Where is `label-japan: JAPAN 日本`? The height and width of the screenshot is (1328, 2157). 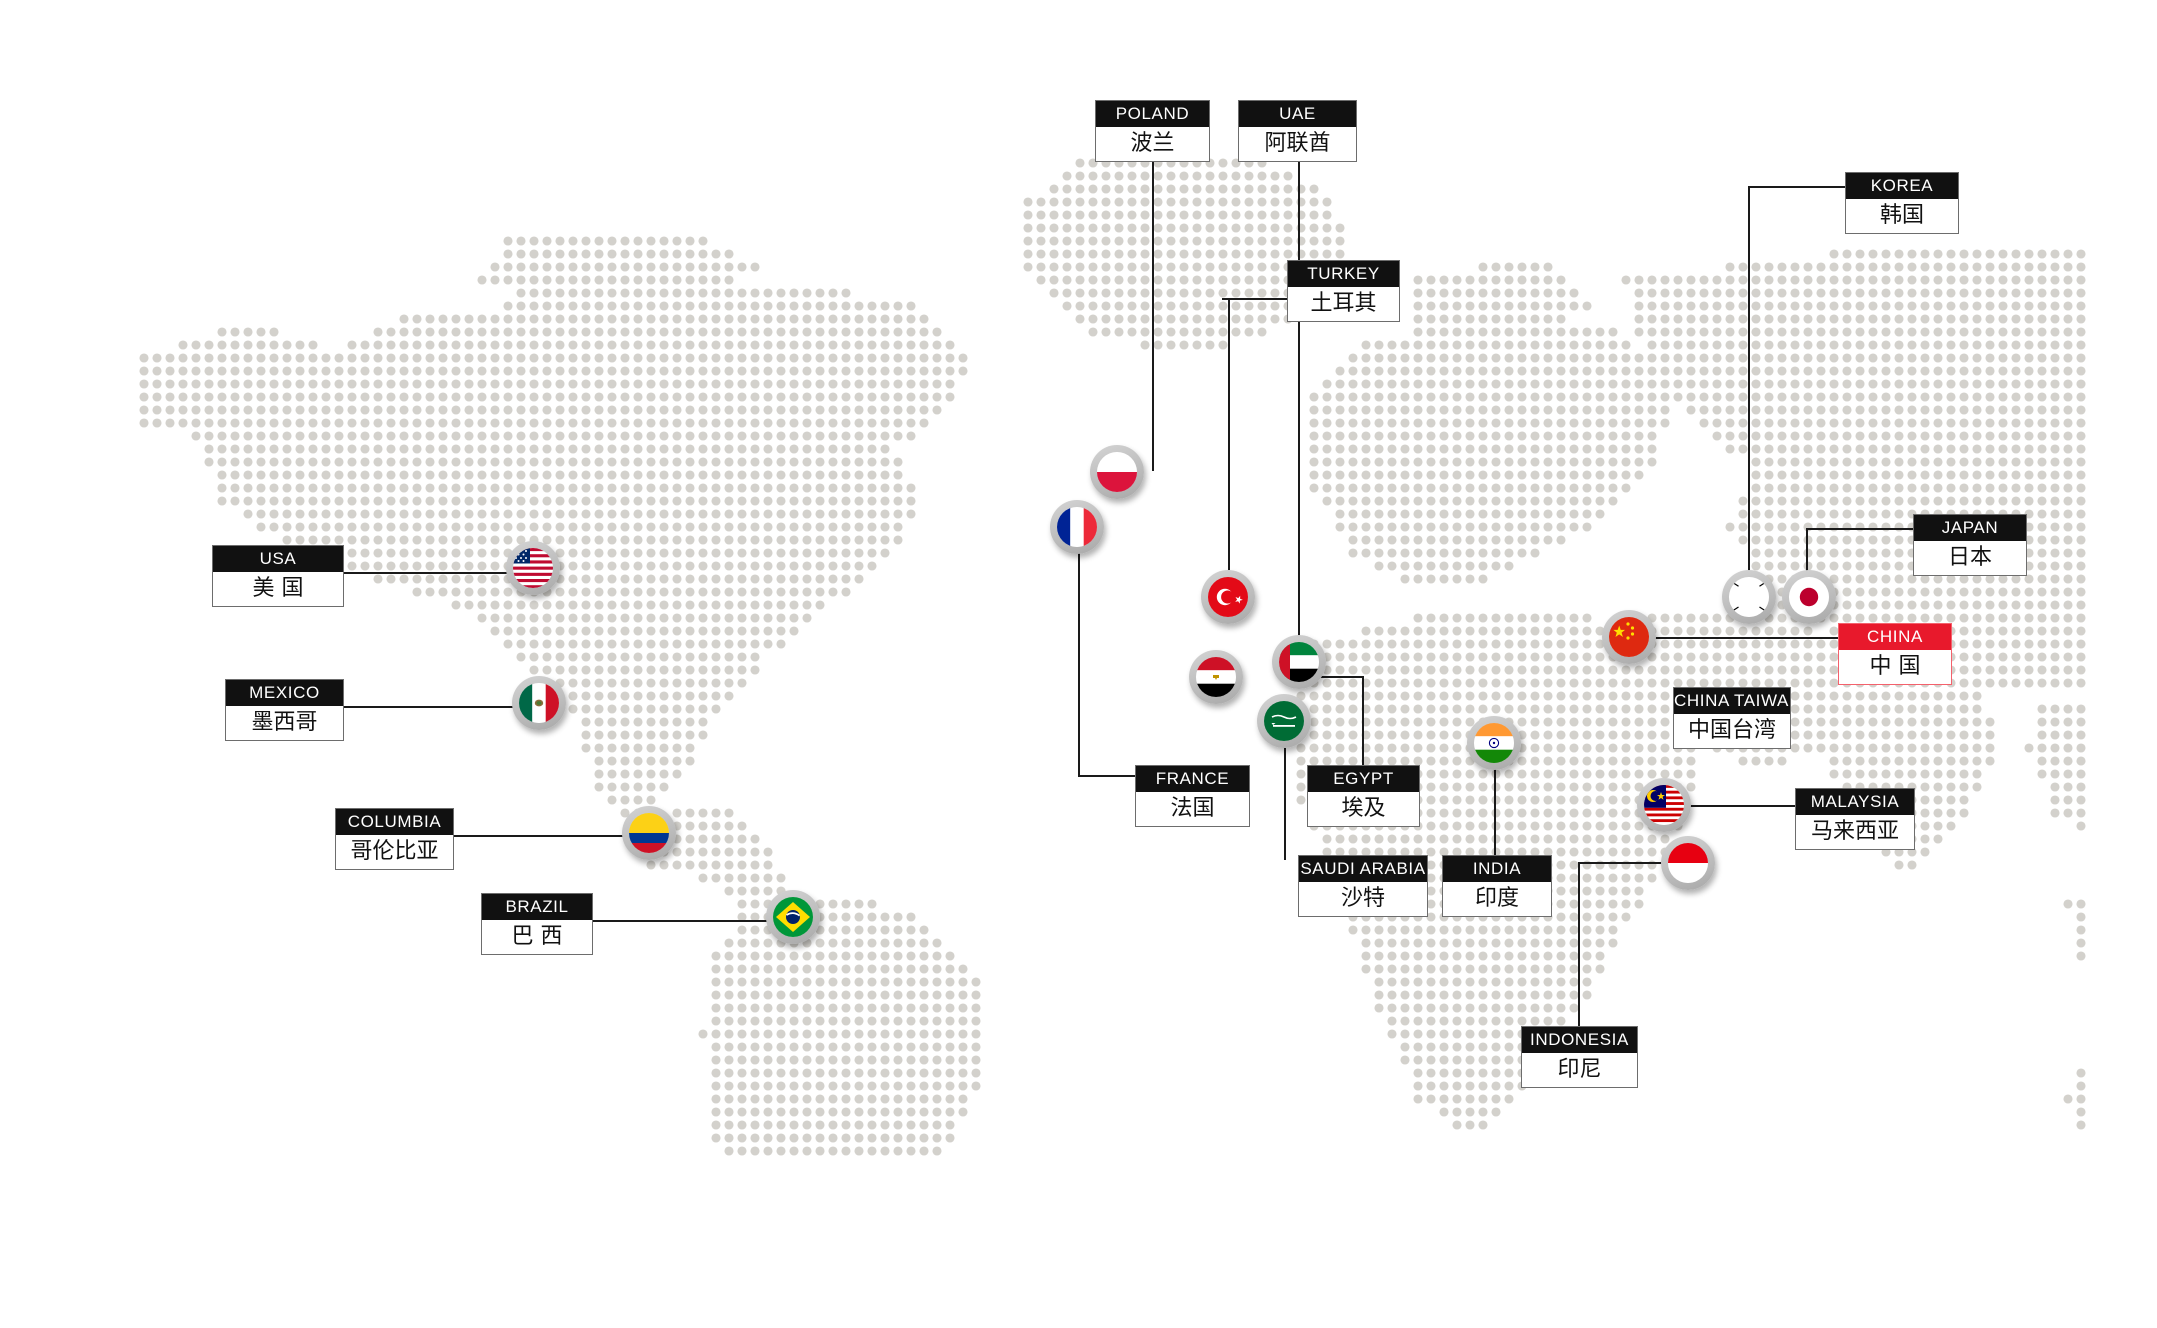 label-japan: JAPAN 日本 is located at coordinates (1970, 545).